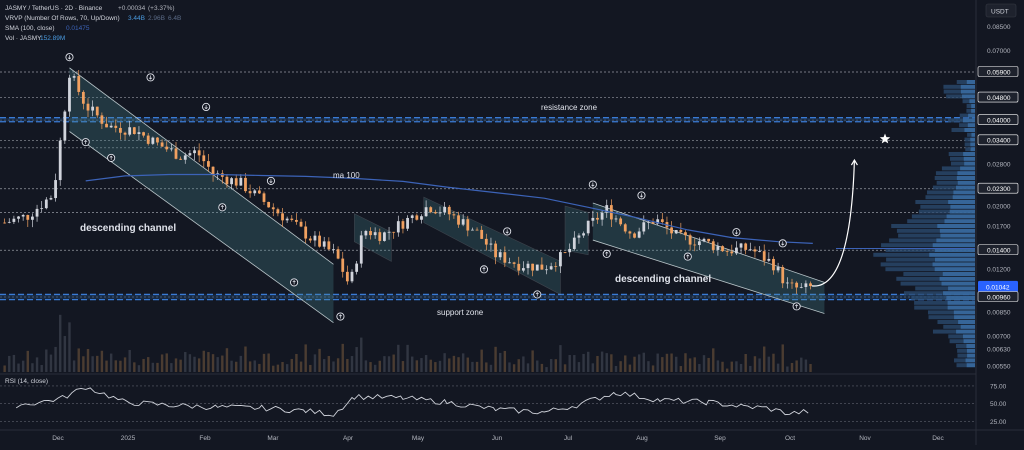  I want to click on symbol-title: JASMY / TetherUS · 2D · Binance, so click(54, 8).